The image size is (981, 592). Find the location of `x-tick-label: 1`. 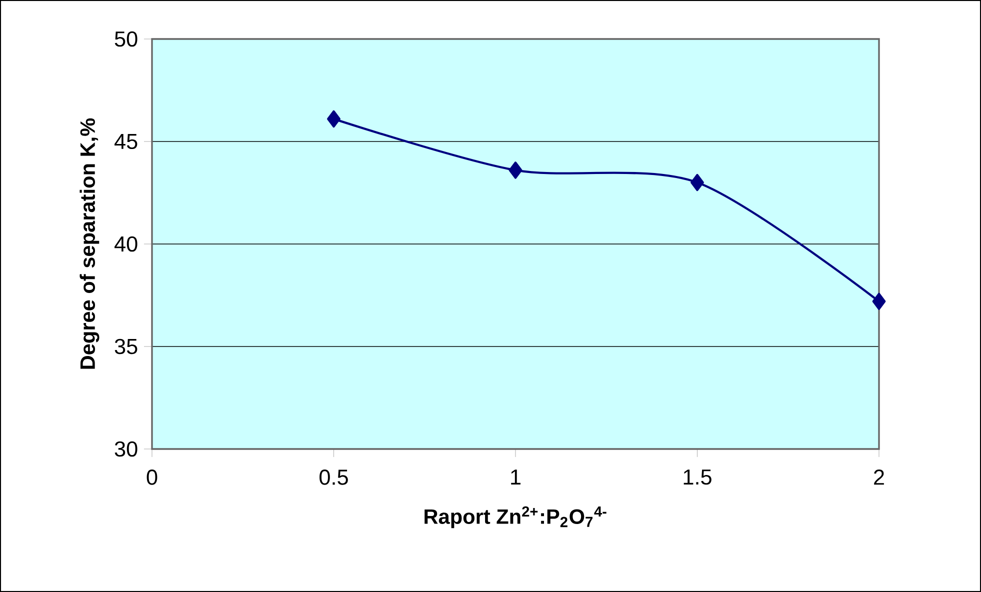

x-tick-label: 1 is located at coordinates (515, 477).